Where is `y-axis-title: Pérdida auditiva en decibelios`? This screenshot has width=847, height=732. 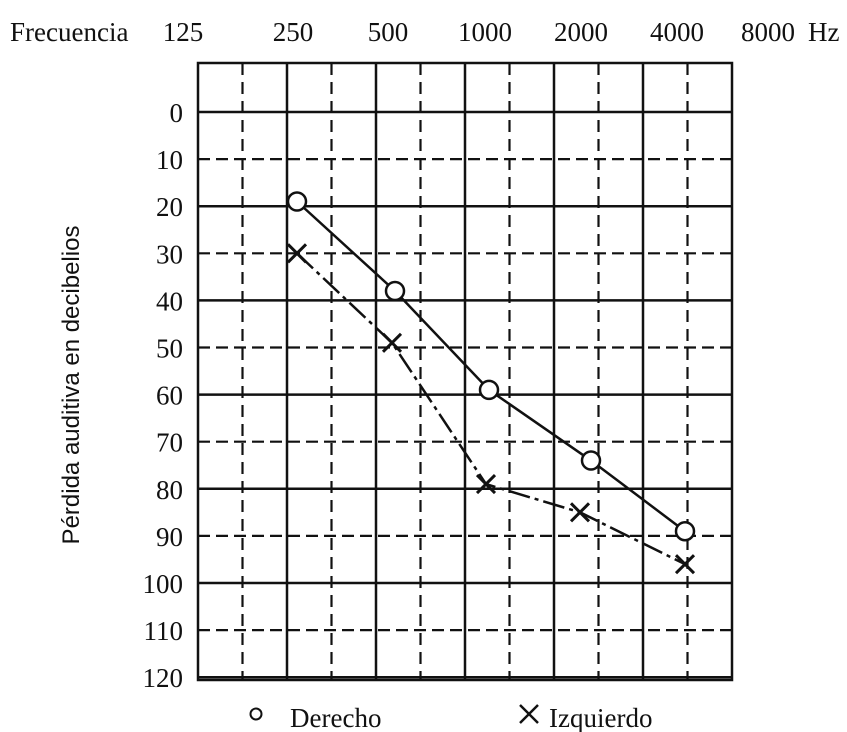
y-axis-title: Pérdida auditiva en decibelios is located at coordinates (71, 385).